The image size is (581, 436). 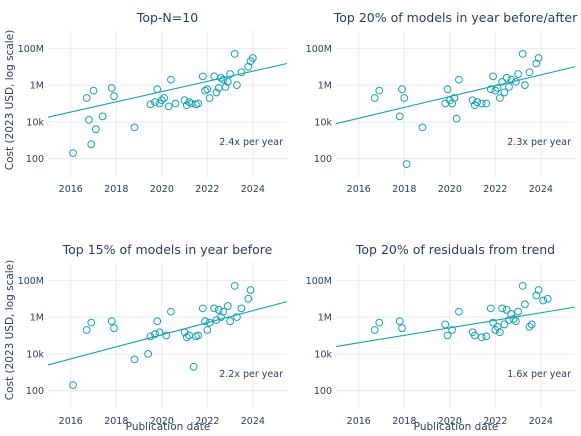 What do you see at coordinates (10, 330) in the screenshot?
I see `y-axis-label-bottom: Cost (2023 USD, log scale)` at bounding box center [10, 330].